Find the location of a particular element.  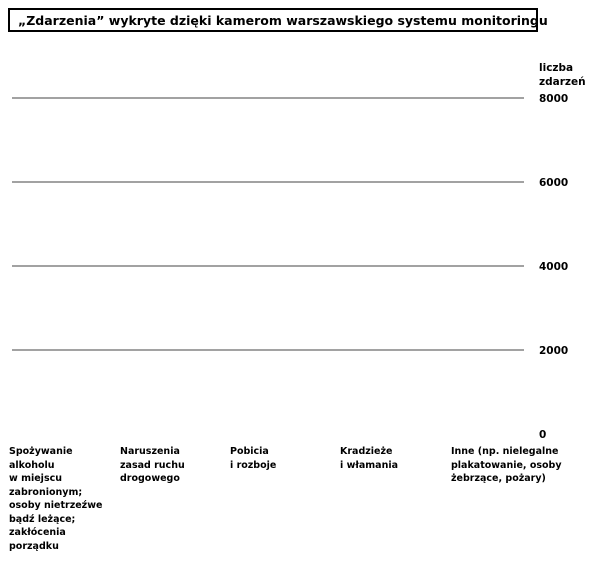

x-category-label-line: Spożywanie is located at coordinates (41, 451).